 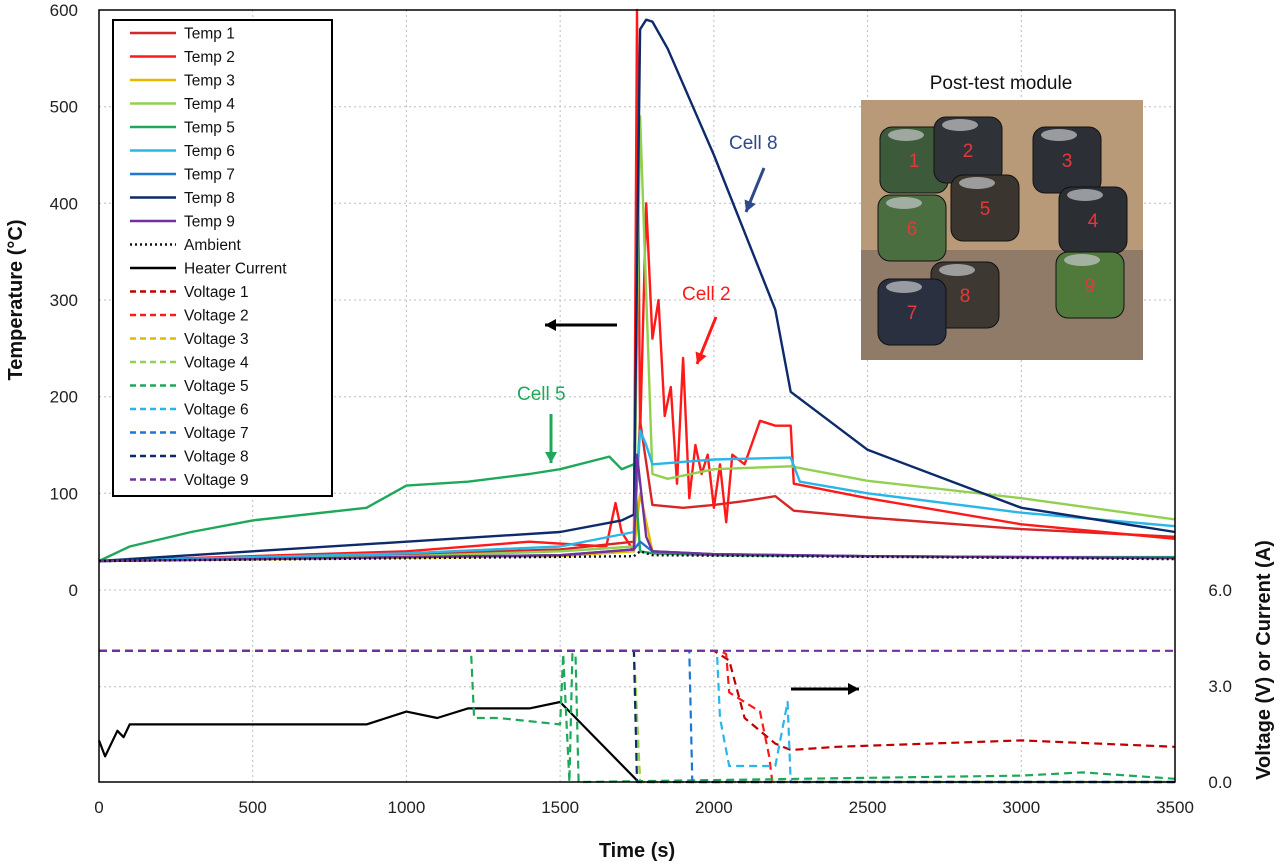 What do you see at coordinates (64, 203) in the screenshot?
I see `y-left-tick-label: 400` at bounding box center [64, 203].